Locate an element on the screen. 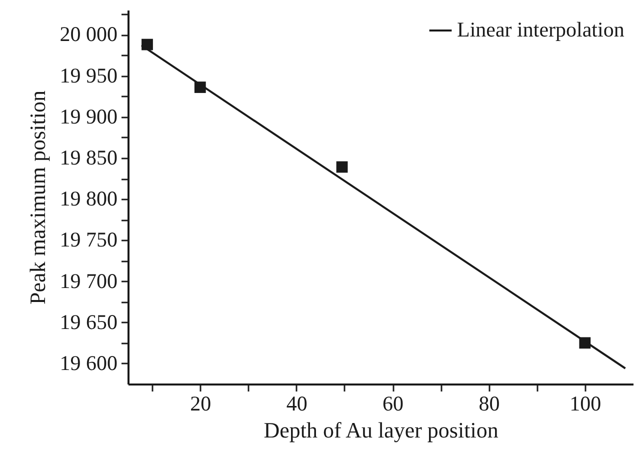  x-tick-label: 20 is located at coordinates (201, 404).